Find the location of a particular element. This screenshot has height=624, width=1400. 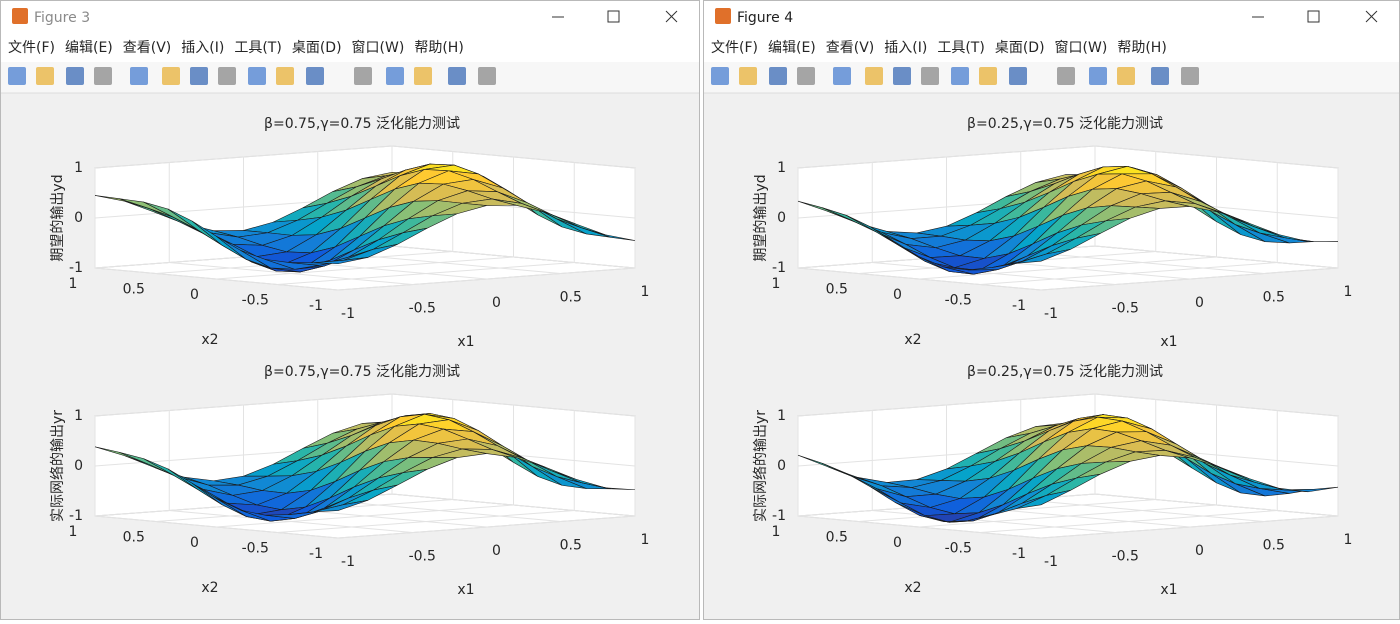

axes-title: β=0.25,γ=0.75 泛化能力测试 is located at coordinates (1065, 372).